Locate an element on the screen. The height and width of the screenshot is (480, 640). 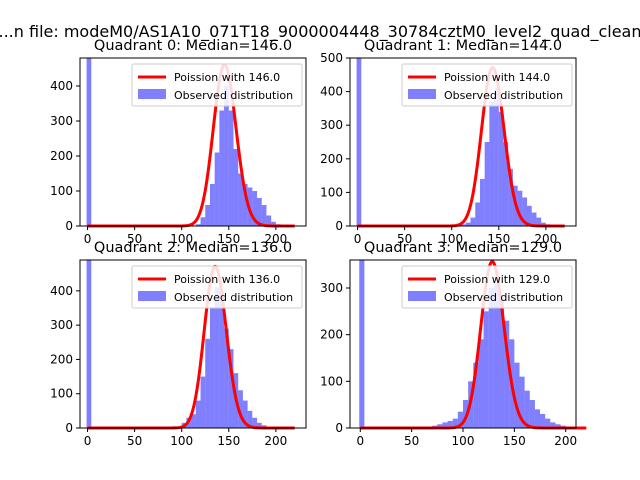
legend-poisson-label: Poission with 144.0 is located at coordinates (497, 77).